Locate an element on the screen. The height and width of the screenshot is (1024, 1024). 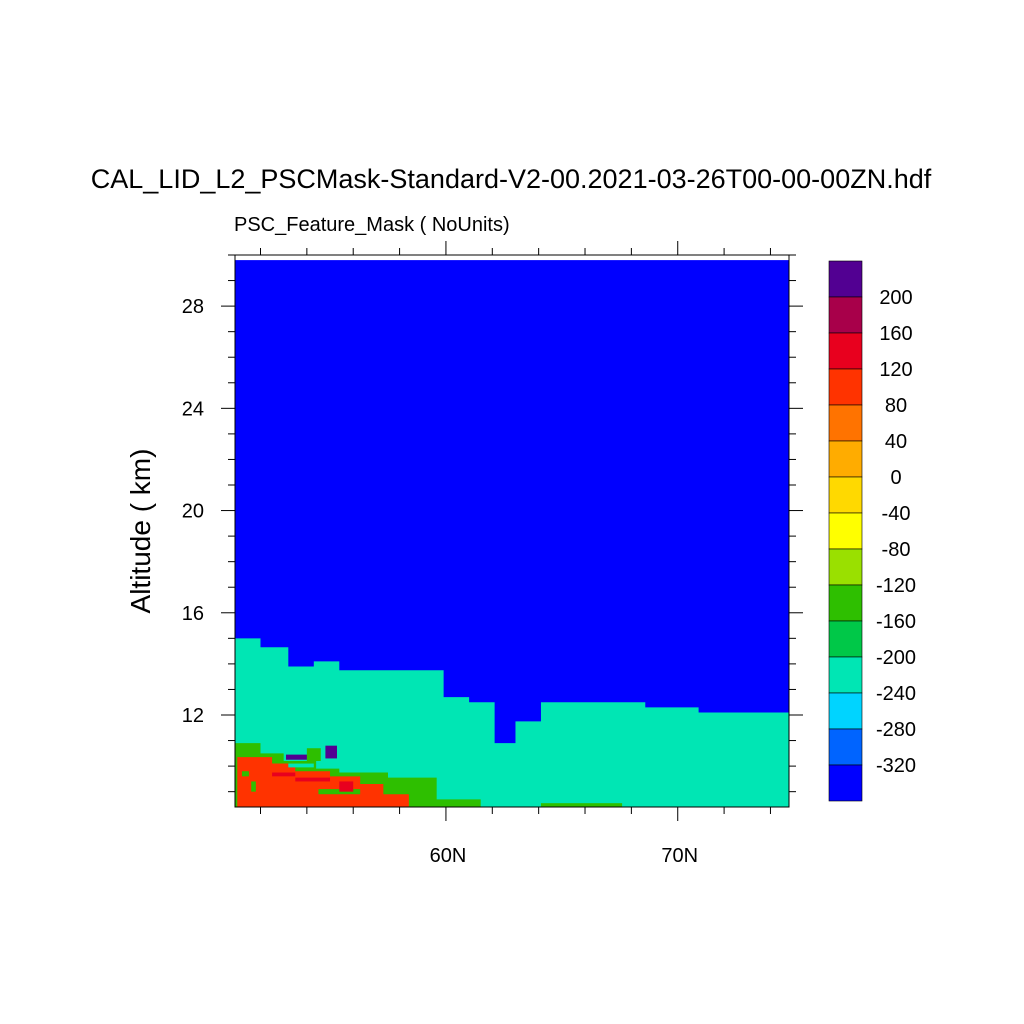
colorbar-label: -200 is located at coordinates (896, 658).